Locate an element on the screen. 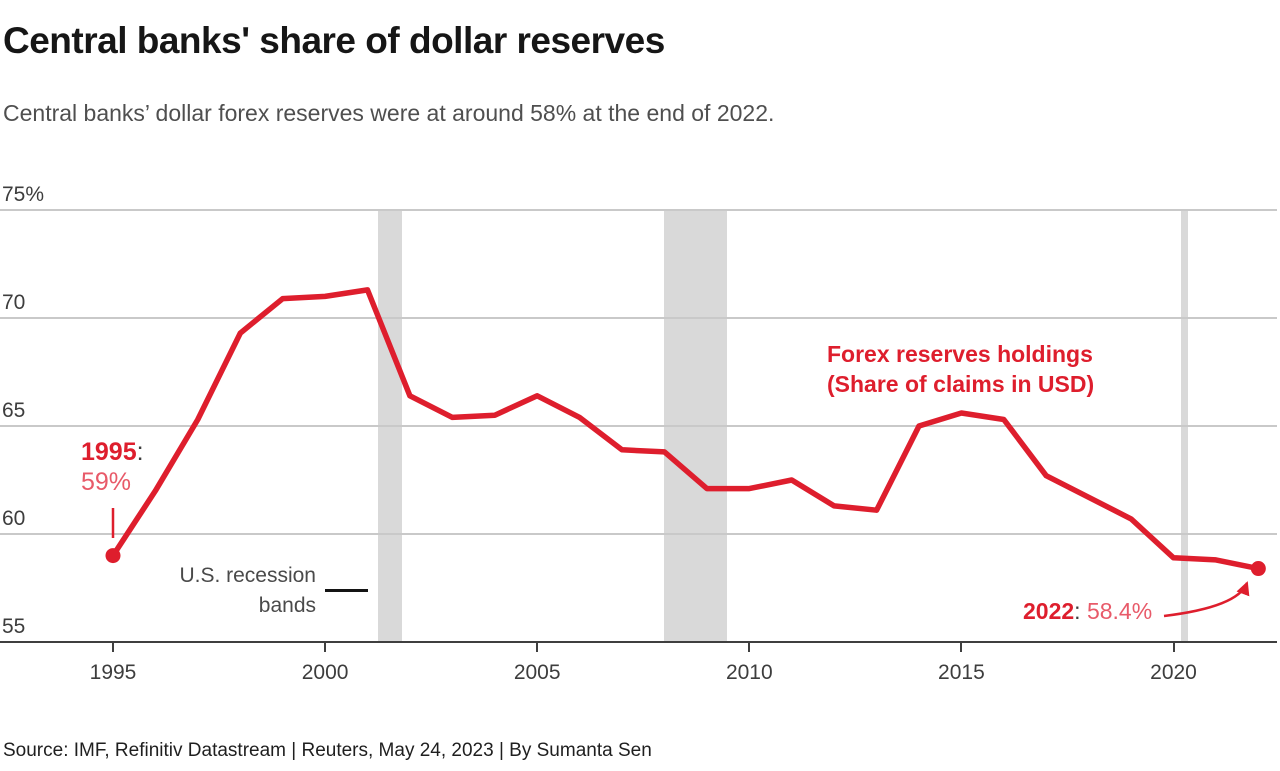  recession-bands-label: U.S. recession bands is located at coordinates (223, 591).